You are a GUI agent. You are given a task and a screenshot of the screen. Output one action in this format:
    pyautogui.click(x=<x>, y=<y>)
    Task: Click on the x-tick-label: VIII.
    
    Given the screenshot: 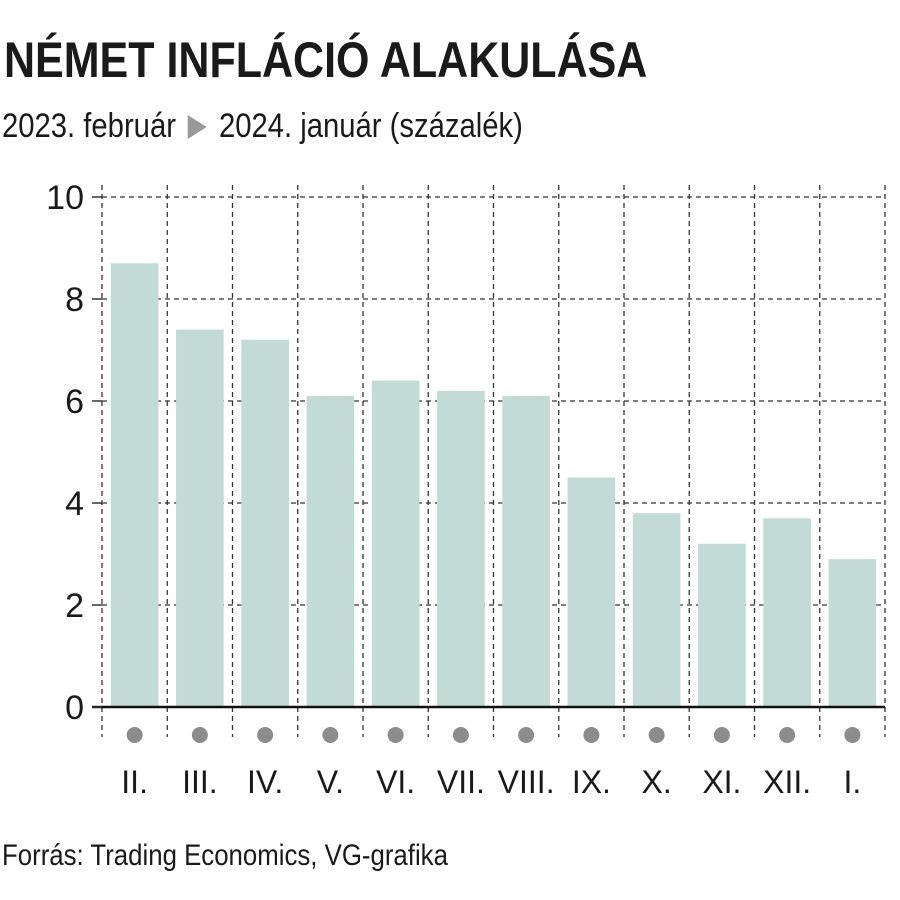 What is the action you would take?
    pyautogui.click(x=526, y=782)
    